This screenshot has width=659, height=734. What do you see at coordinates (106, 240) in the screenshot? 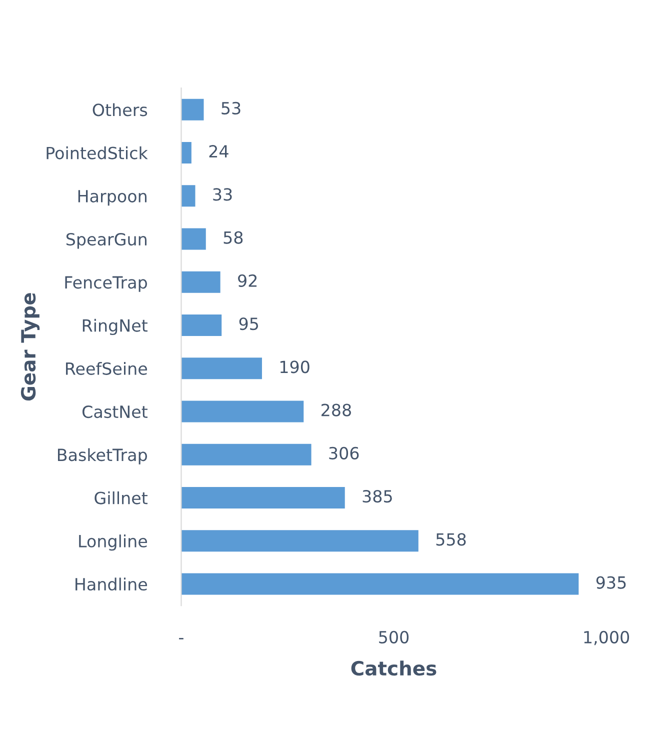
I see `y-tick-label: SpearGun` at bounding box center [106, 240].